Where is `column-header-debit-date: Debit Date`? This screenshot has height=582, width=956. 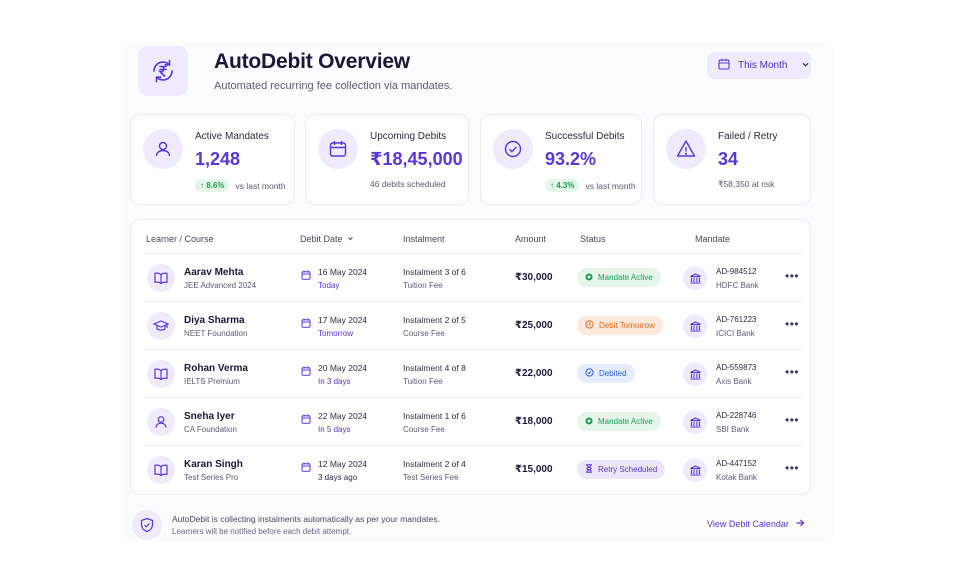
column-header-debit-date: Debit Date is located at coordinates (327, 239).